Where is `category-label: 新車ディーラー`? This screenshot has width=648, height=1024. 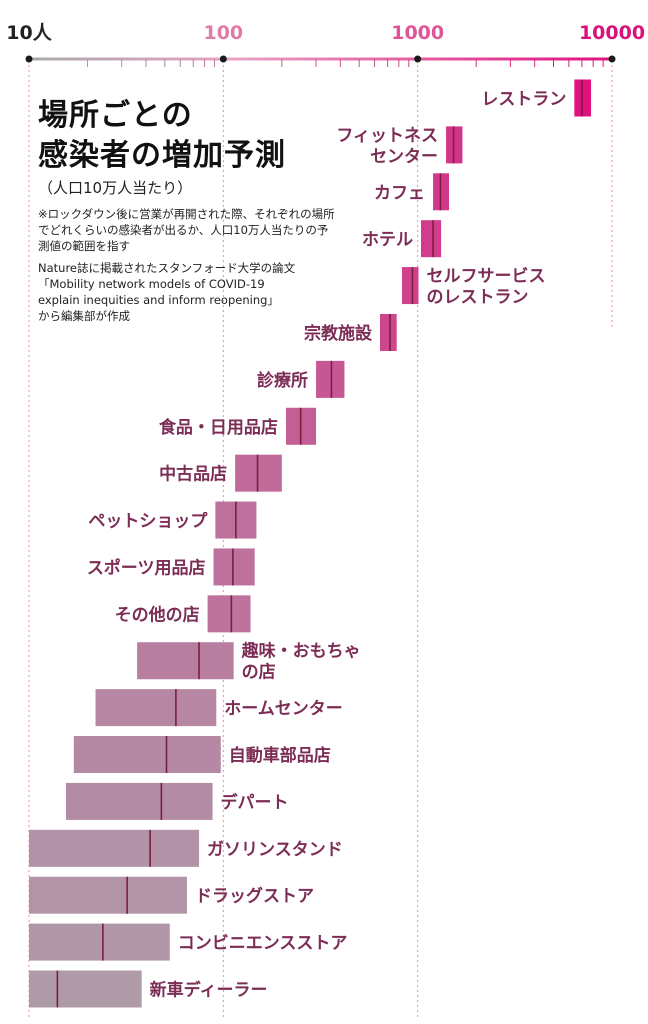 category-label: 新車ディーラー is located at coordinates (209, 990).